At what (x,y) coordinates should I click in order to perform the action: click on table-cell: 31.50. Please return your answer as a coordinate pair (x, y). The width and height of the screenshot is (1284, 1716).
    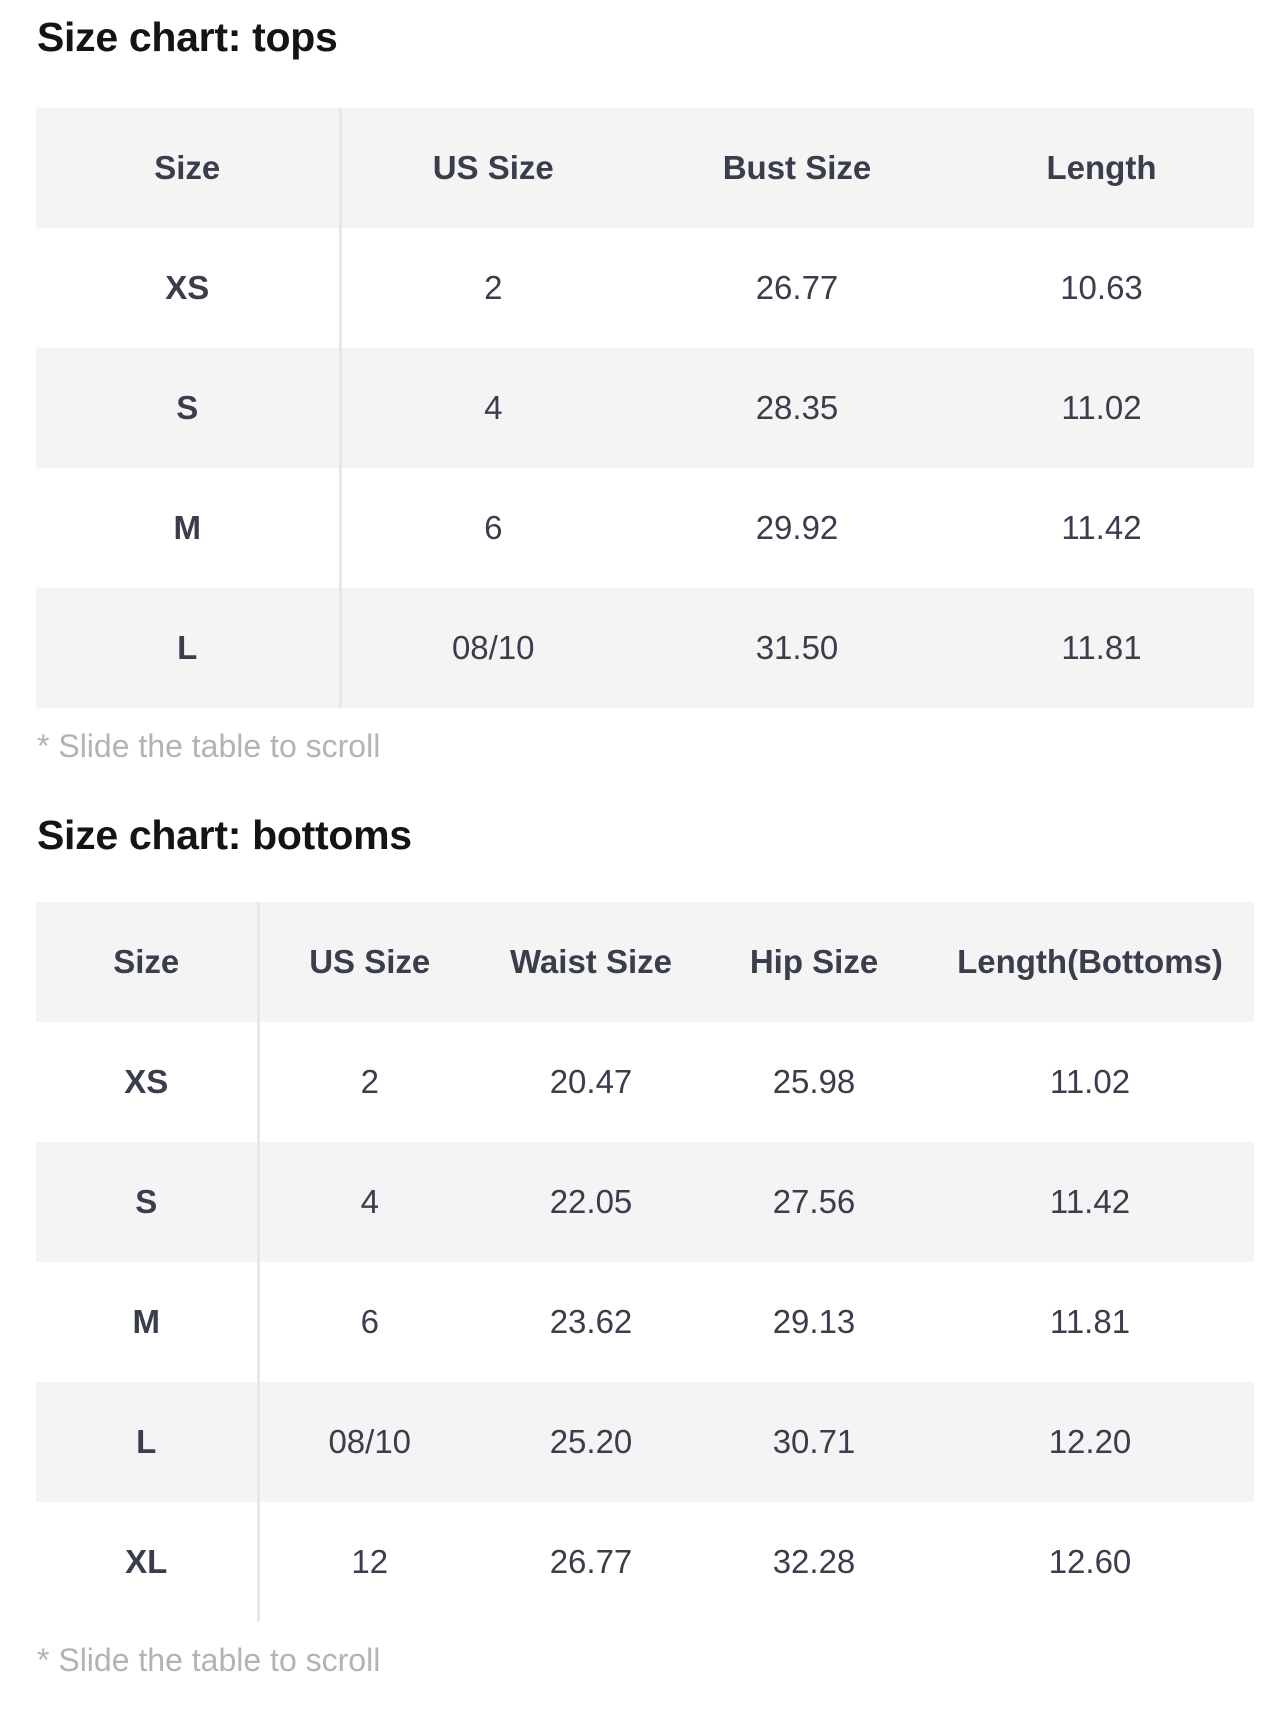
    Looking at the image, I should click on (797, 647).